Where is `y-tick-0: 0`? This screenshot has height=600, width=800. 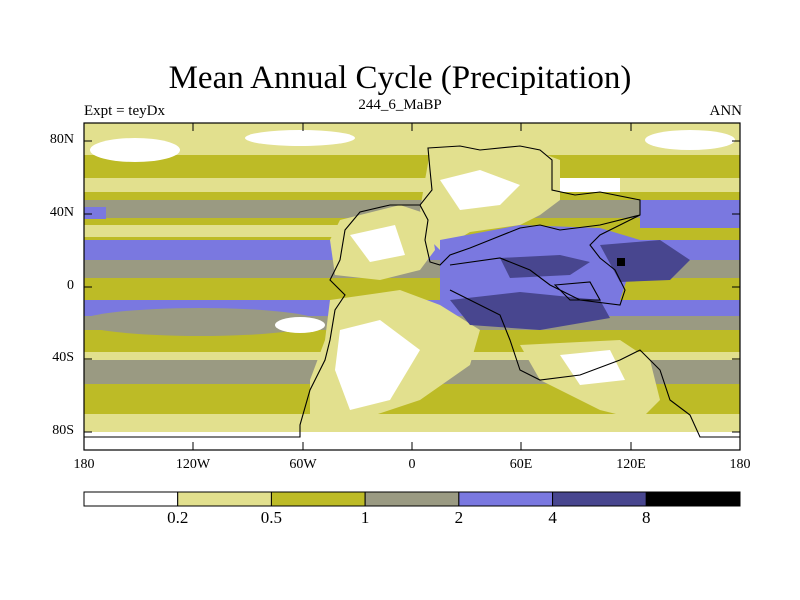 y-tick-0: 0 is located at coordinates (70, 285).